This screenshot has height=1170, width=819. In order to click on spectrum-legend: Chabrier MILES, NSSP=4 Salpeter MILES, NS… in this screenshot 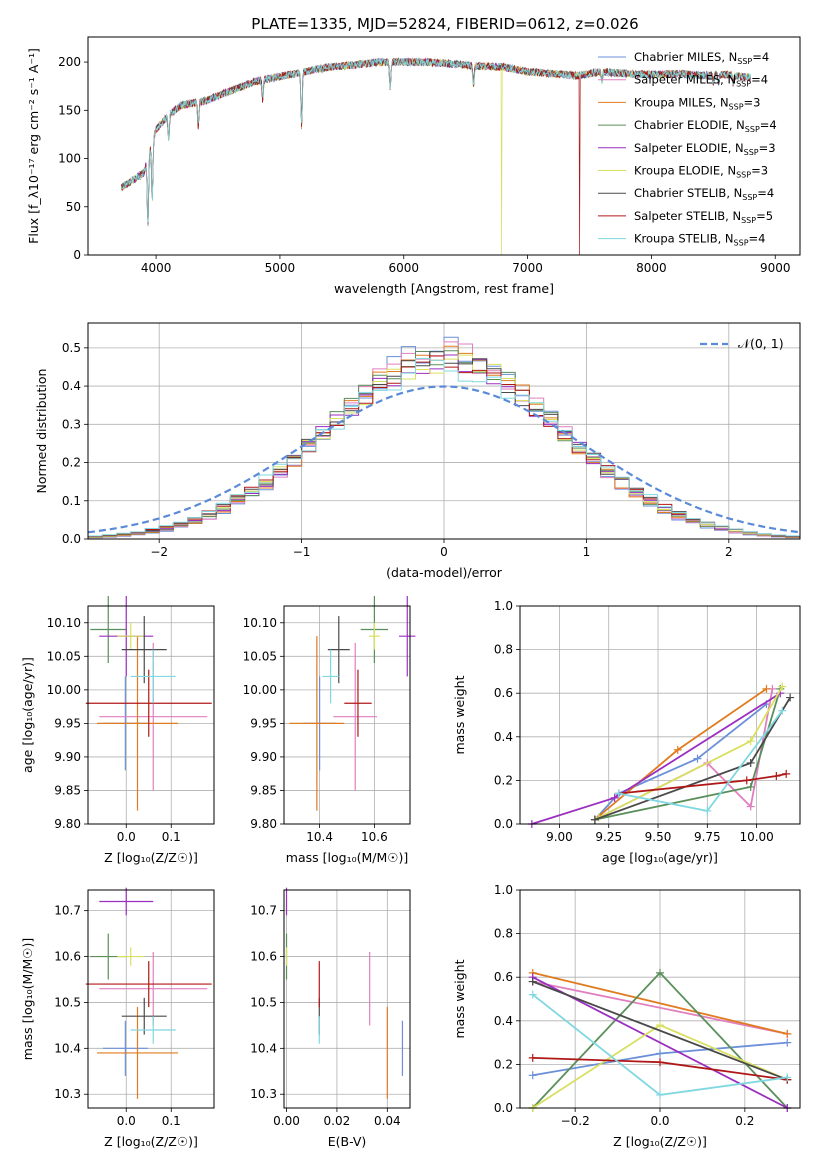, I will do `click(687, 149)`.